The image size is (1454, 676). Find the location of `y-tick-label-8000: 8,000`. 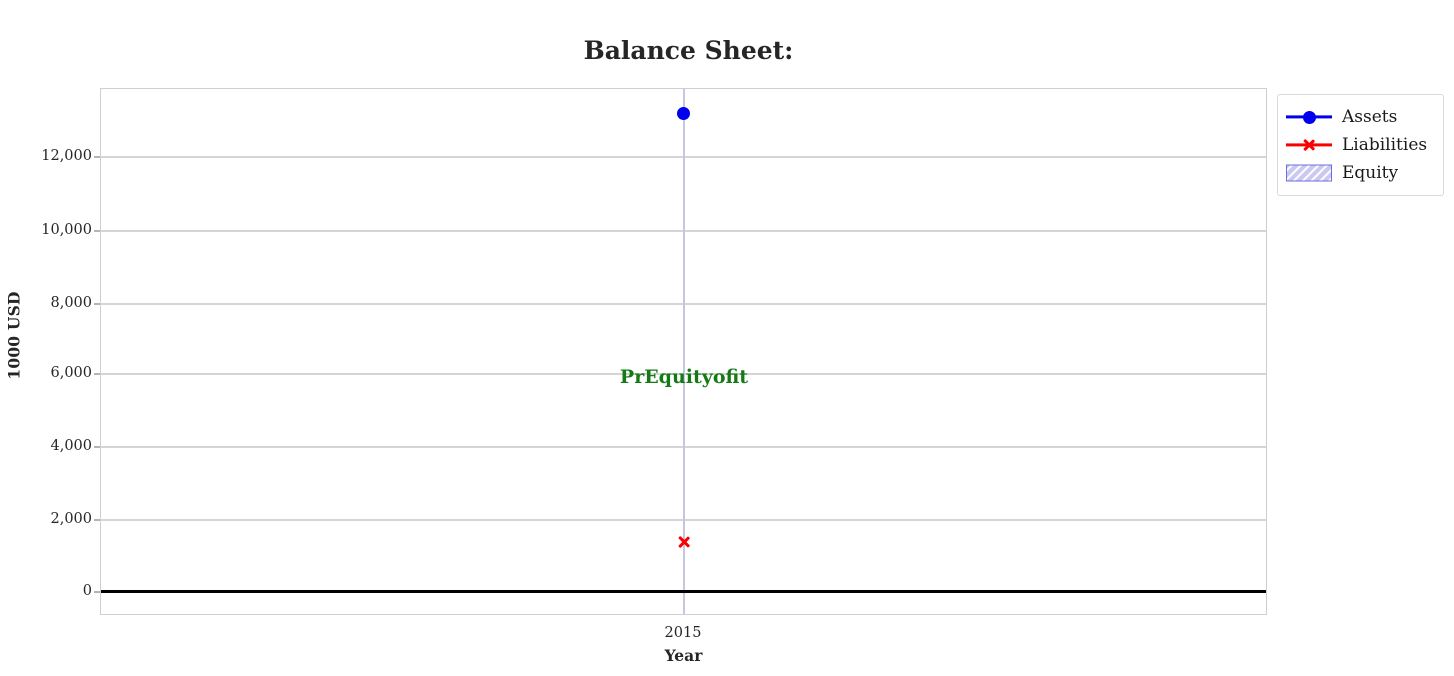

y-tick-label-8000: 8,000 is located at coordinates (71, 303).